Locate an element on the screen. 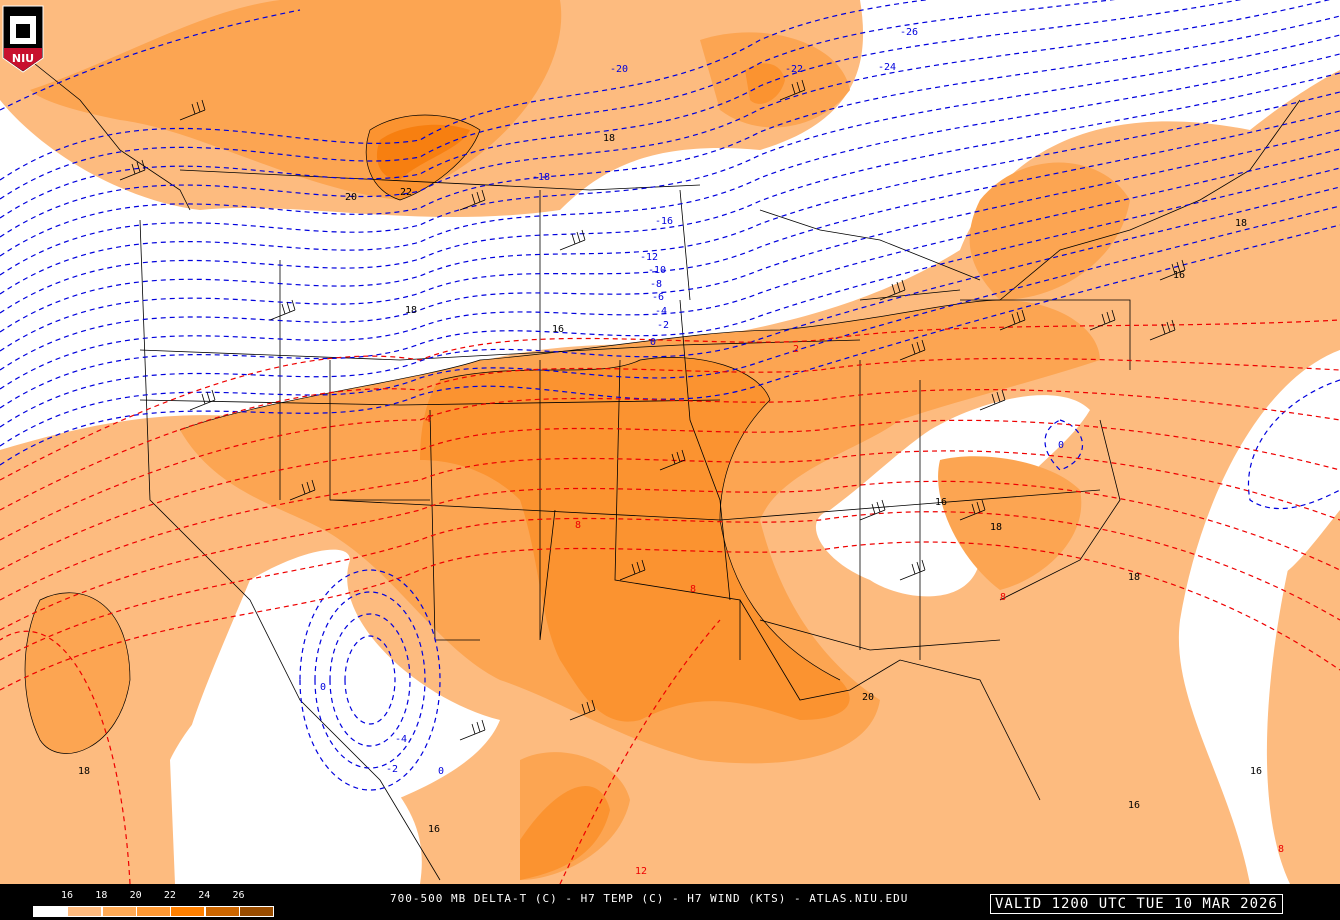  valid-time: VALID 1200 UTC TUE 10 MAR 2026 is located at coordinates (1136, 904).